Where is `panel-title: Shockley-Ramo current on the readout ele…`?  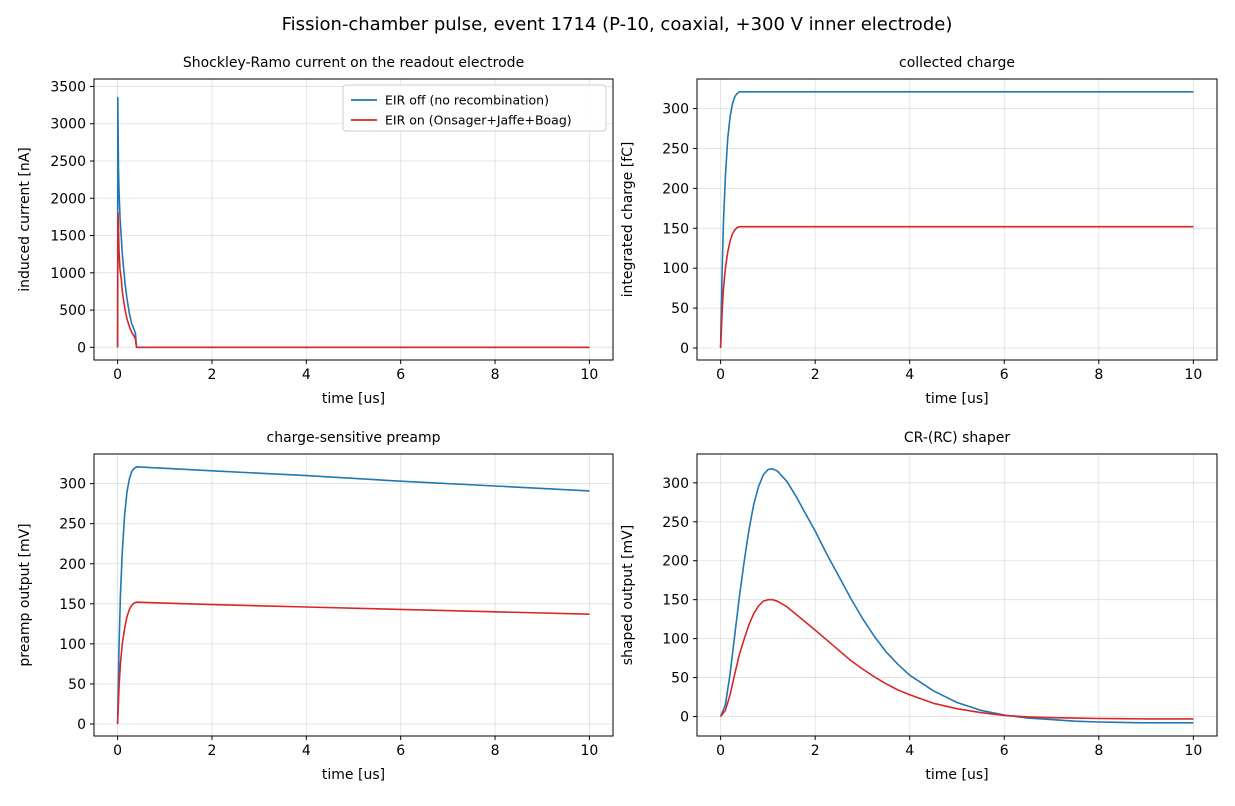
panel-title: Shockley-Ramo current on the readout ele… is located at coordinates (353, 63).